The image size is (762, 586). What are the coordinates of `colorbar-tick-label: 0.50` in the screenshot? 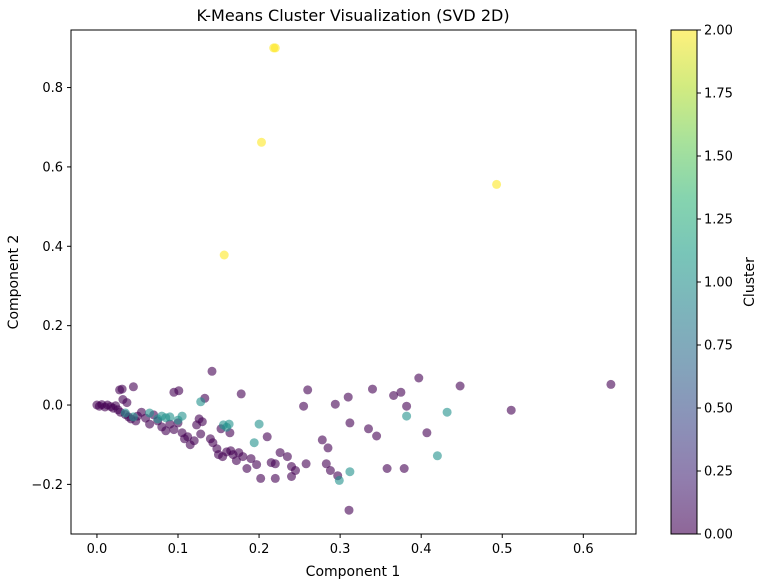 It's located at (718, 409).